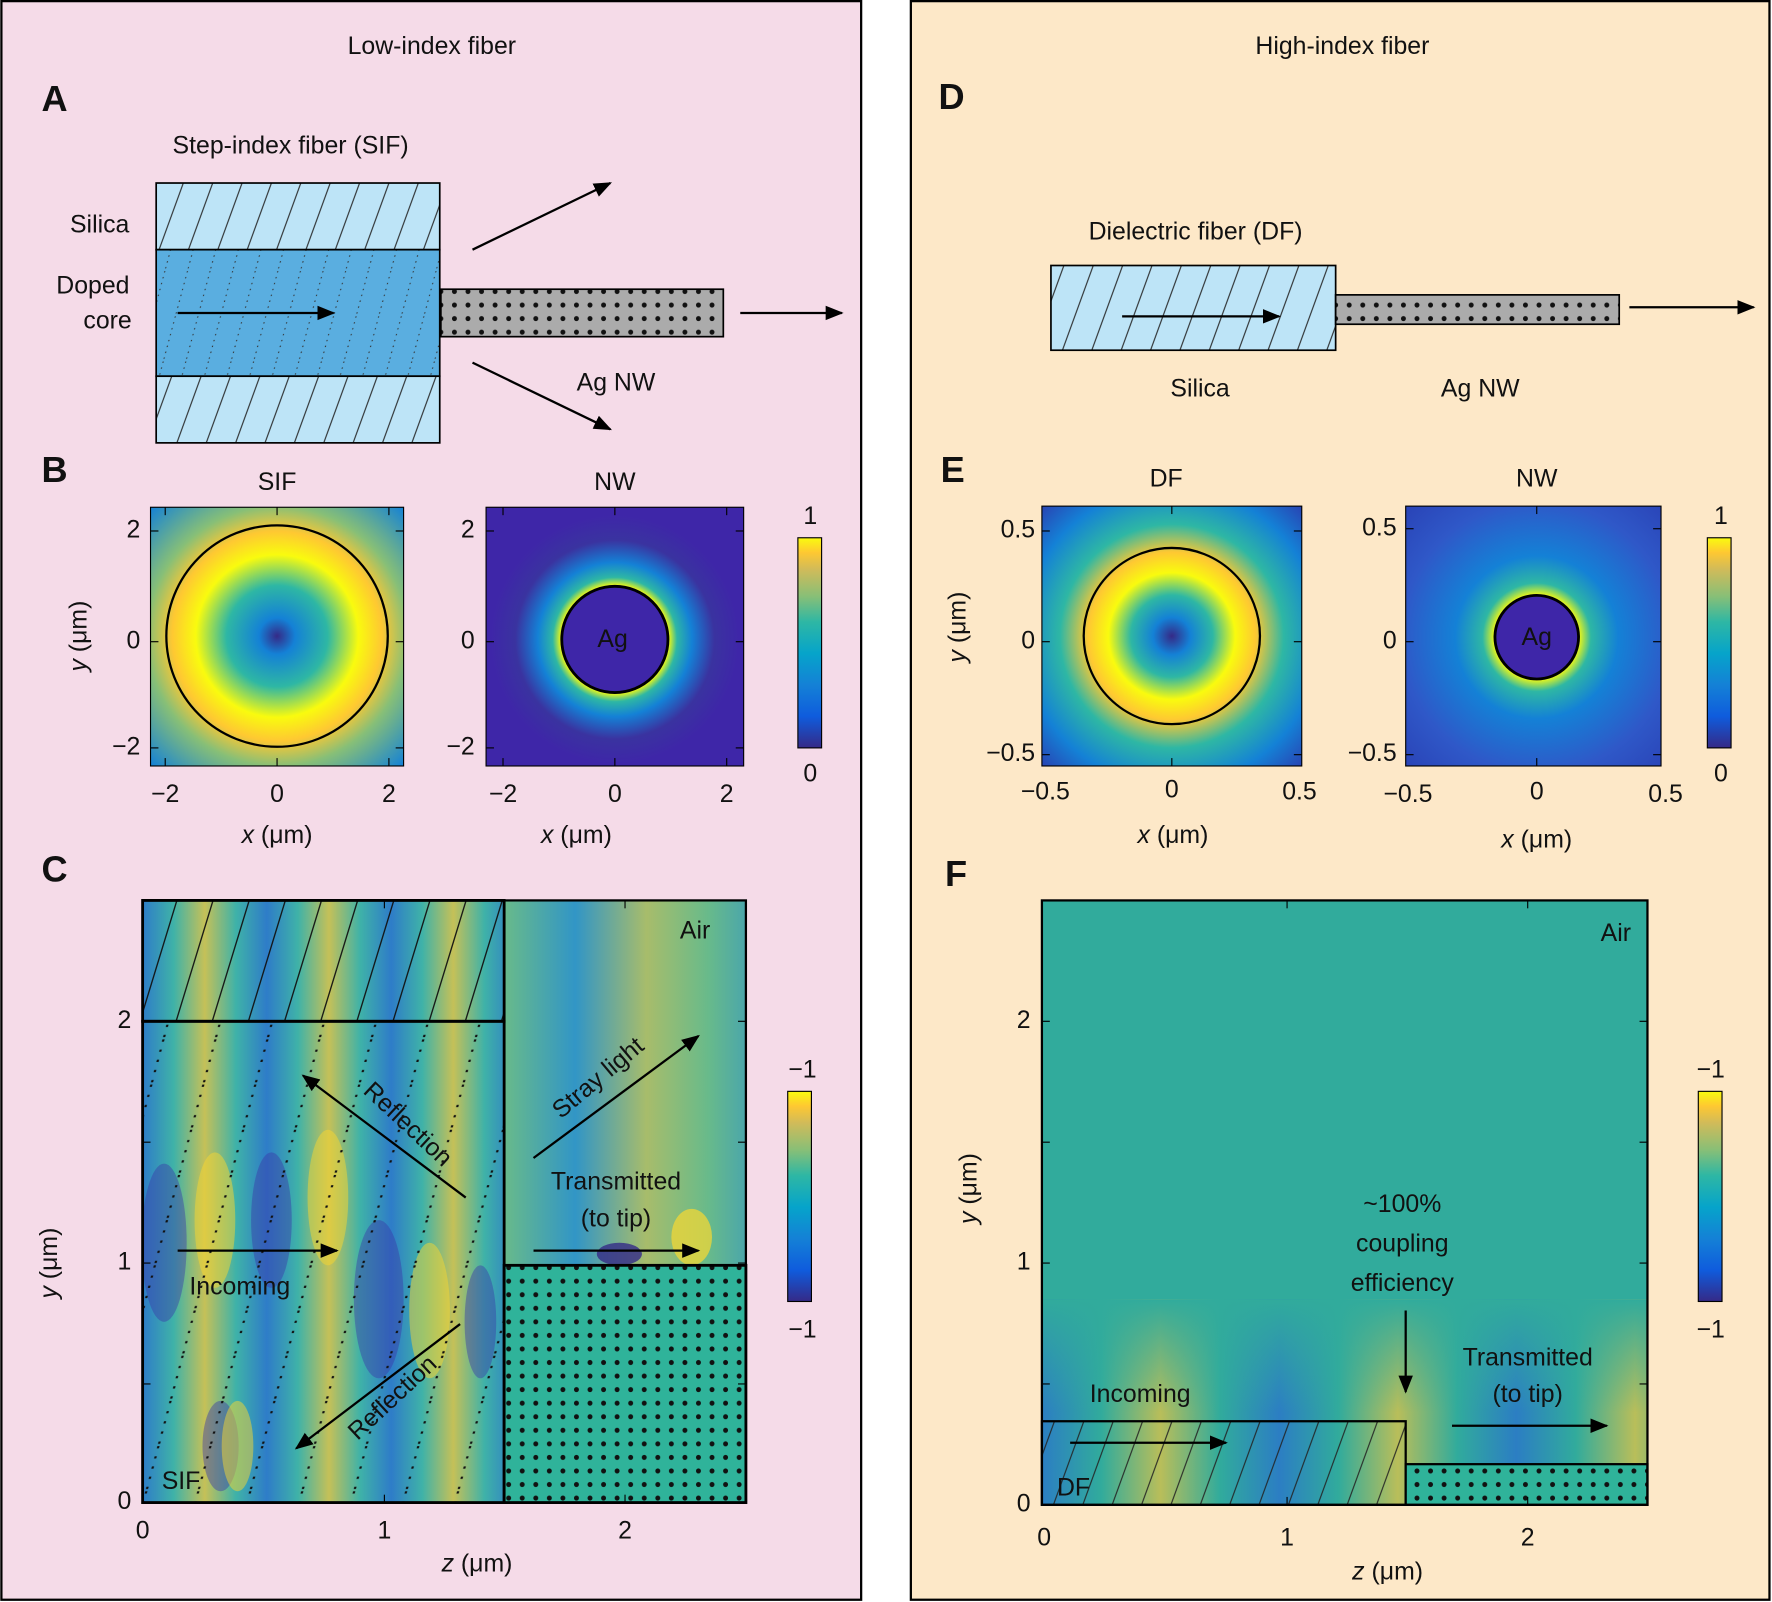  Describe the element at coordinates (1403, 1283) in the screenshot. I see `annotation: efficiency` at that location.